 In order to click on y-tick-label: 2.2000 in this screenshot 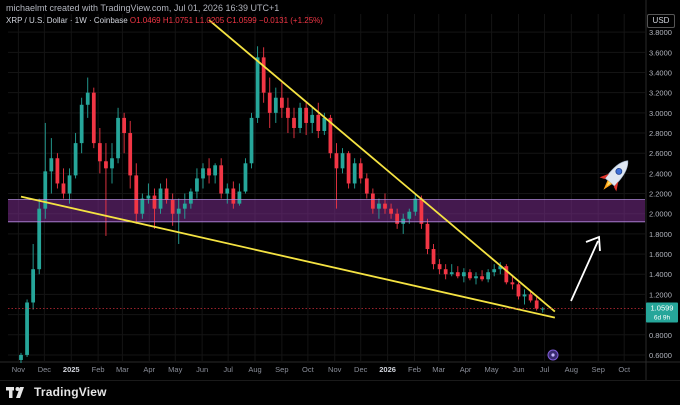, I will do `click(660, 194)`.